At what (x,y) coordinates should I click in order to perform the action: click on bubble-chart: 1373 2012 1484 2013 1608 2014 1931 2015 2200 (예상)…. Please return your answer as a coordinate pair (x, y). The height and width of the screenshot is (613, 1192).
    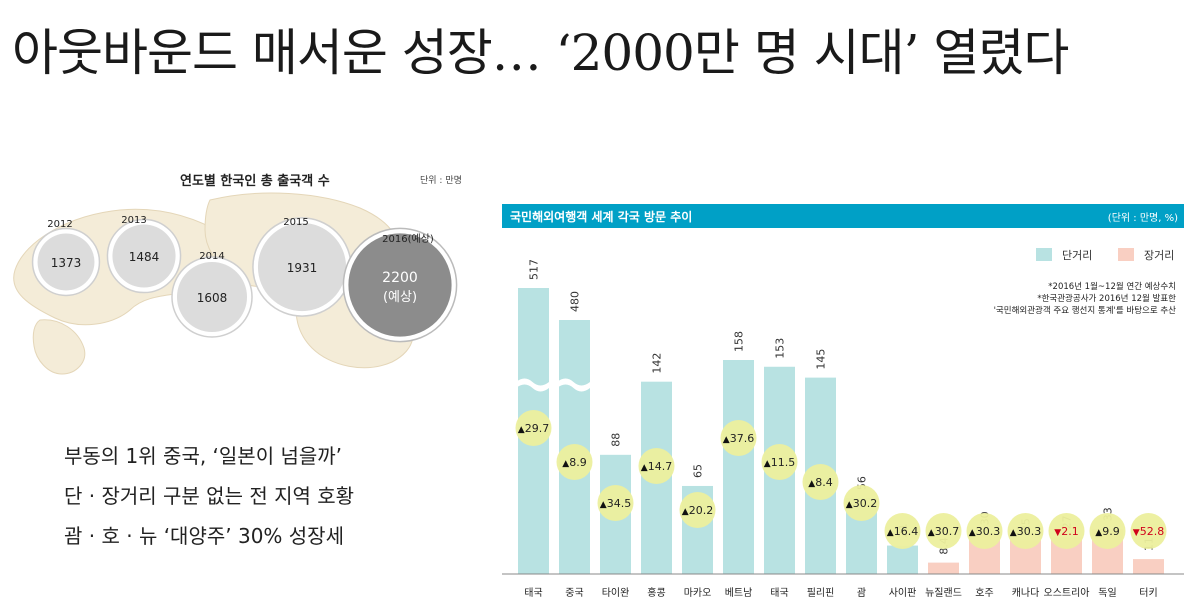
    Looking at the image, I should click on (244, 279).